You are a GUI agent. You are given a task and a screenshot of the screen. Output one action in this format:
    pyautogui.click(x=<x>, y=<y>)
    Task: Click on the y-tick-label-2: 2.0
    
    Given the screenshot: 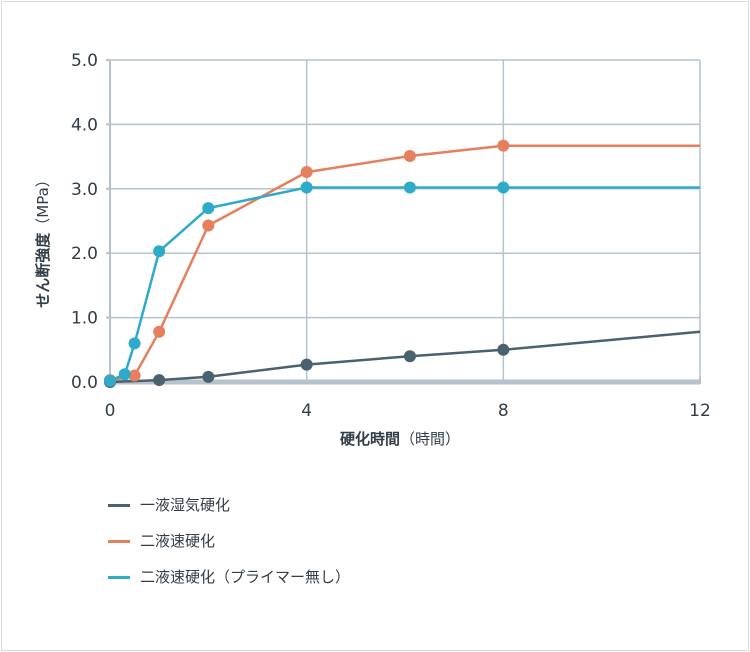 What is the action you would take?
    pyautogui.click(x=84, y=254)
    